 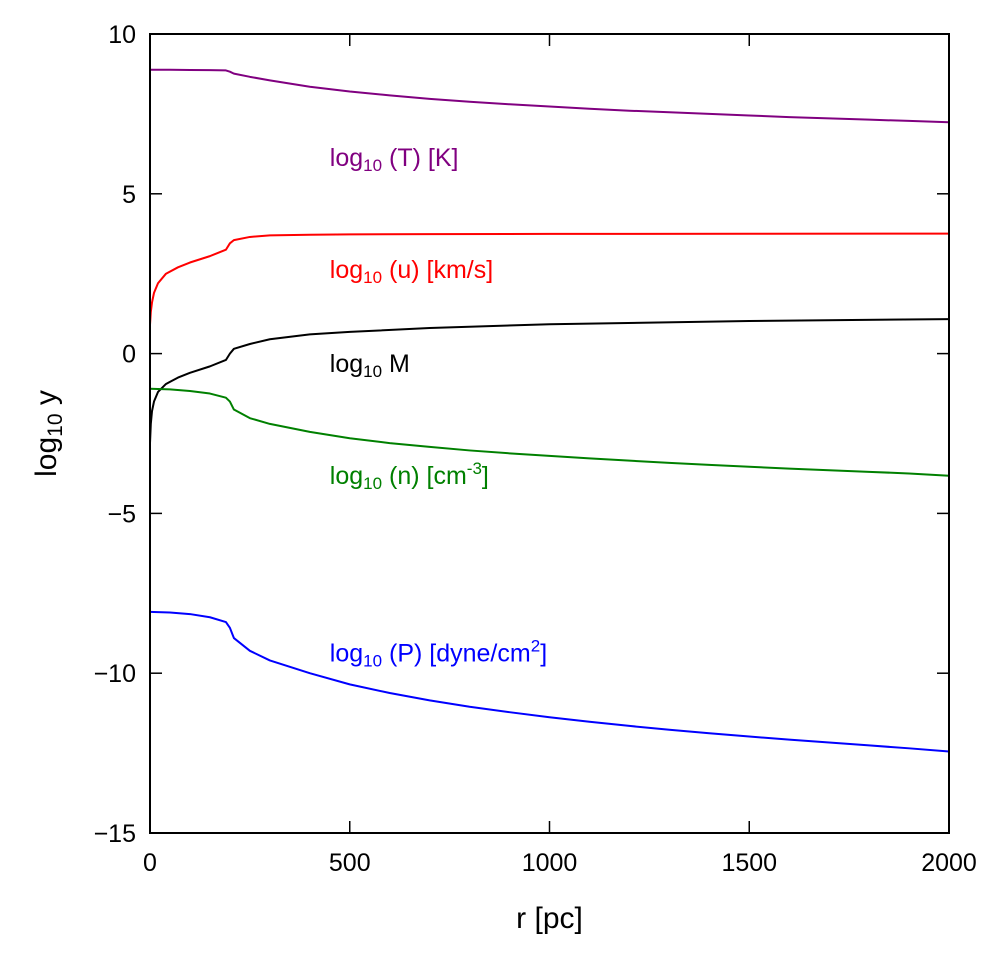 What do you see at coordinates (549, 381) in the screenshot?
I see `series-line-M` at bounding box center [549, 381].